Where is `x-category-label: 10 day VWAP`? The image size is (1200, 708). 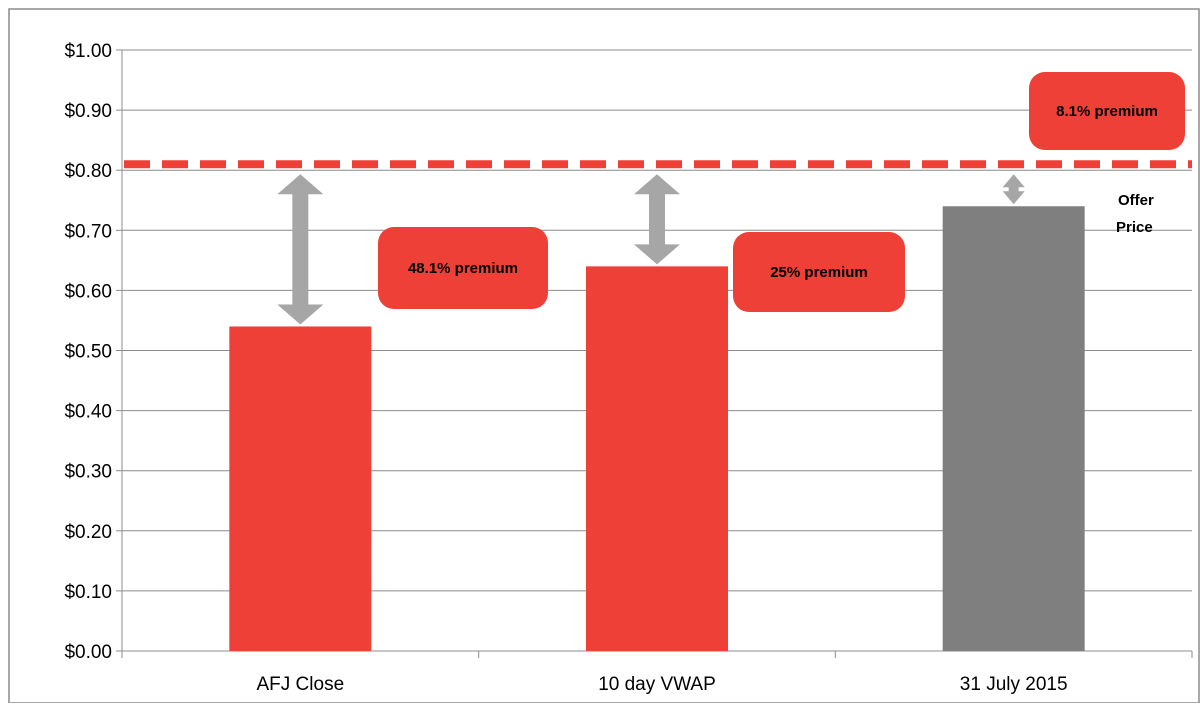
x-category-label: 10 day VWAP is located at coordinates (657, 684).